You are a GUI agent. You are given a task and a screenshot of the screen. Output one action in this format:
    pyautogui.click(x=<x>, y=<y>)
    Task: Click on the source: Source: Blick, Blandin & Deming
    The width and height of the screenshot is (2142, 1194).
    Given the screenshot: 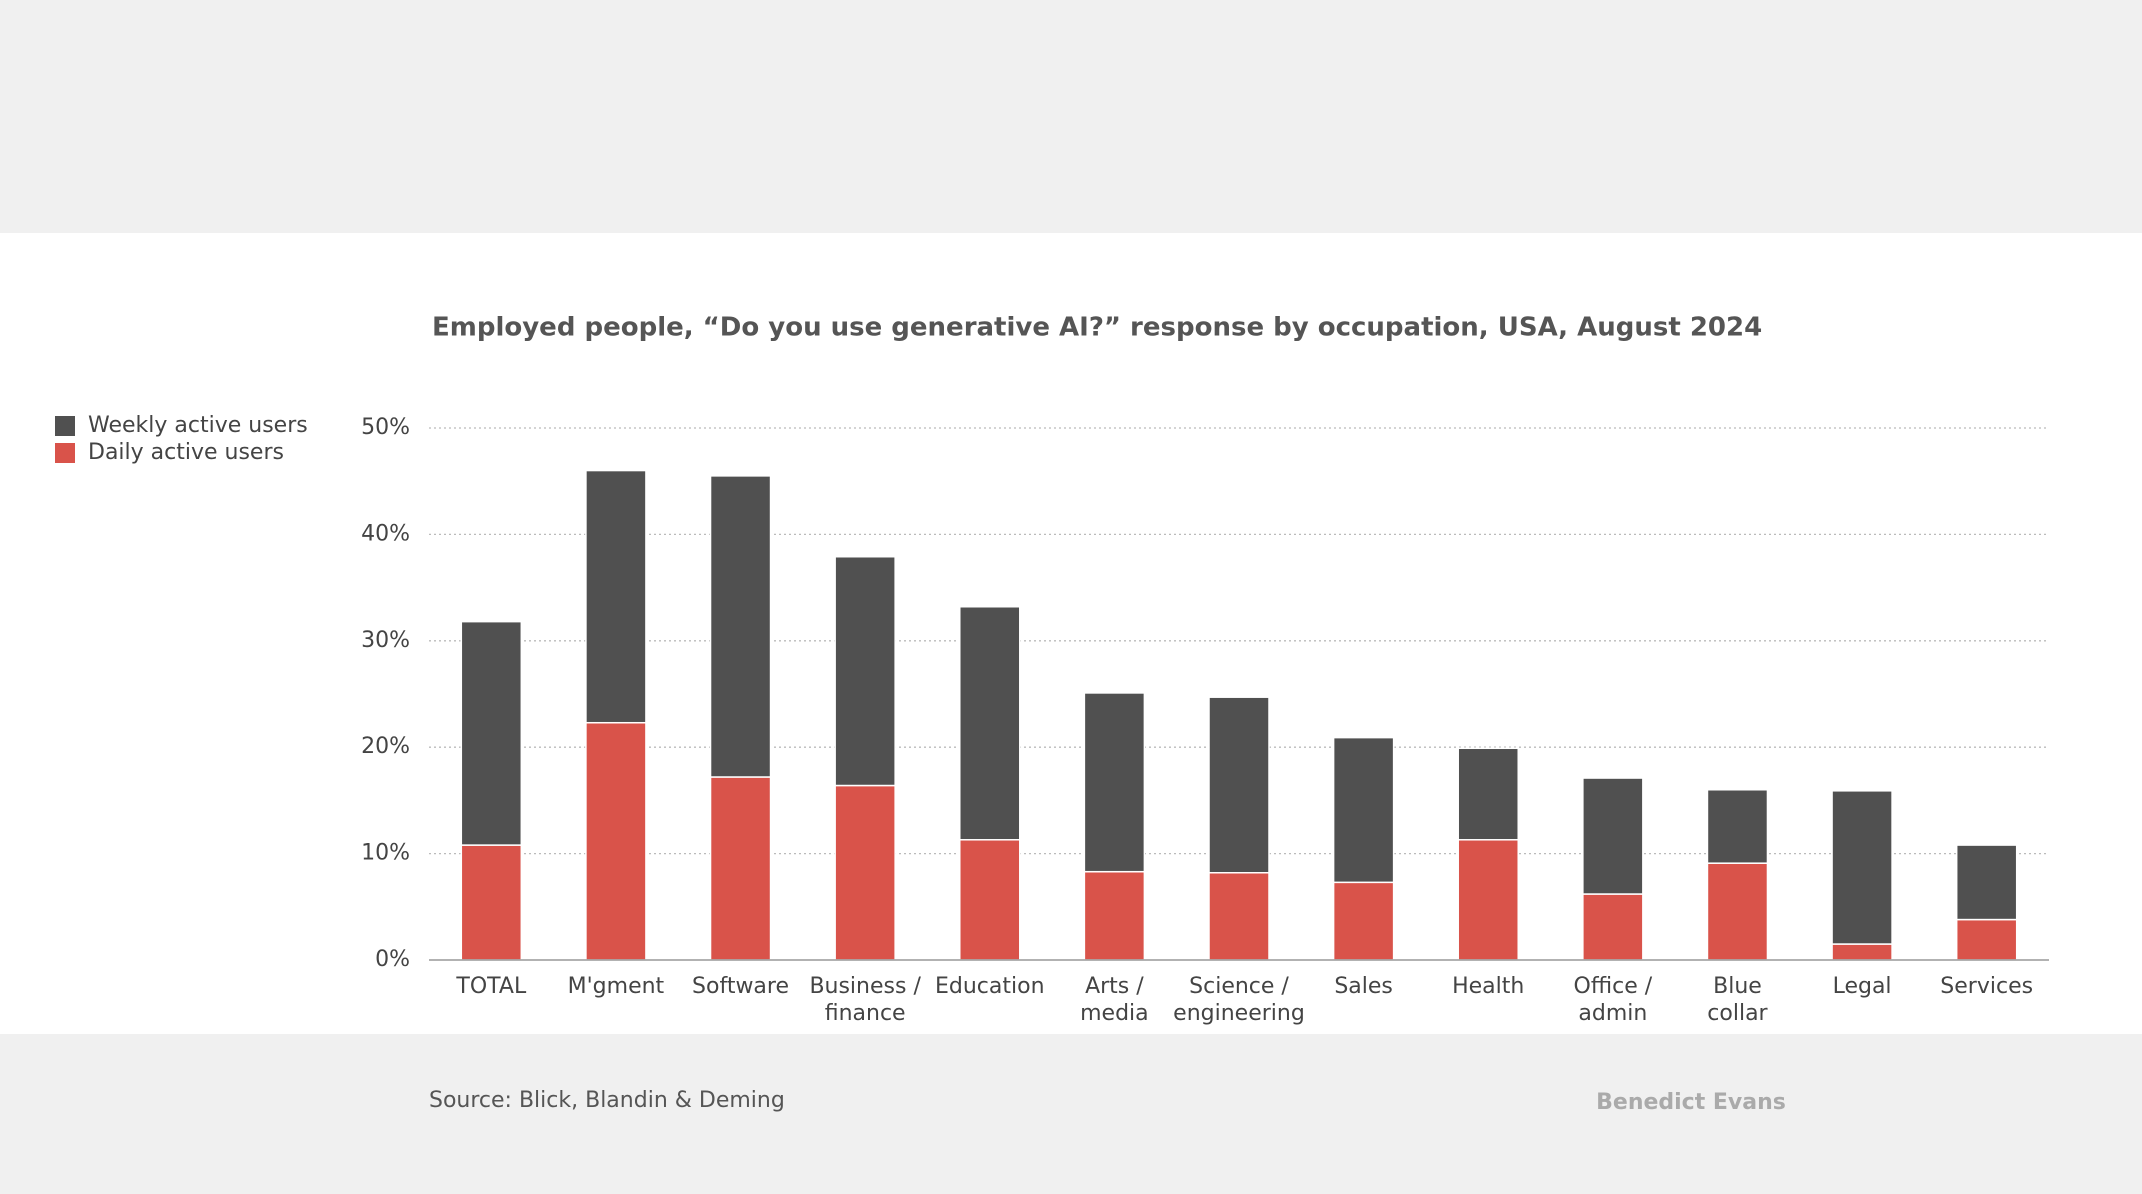 What is the action you would take?
    pyautogui.click(x=607, y=1100)
    